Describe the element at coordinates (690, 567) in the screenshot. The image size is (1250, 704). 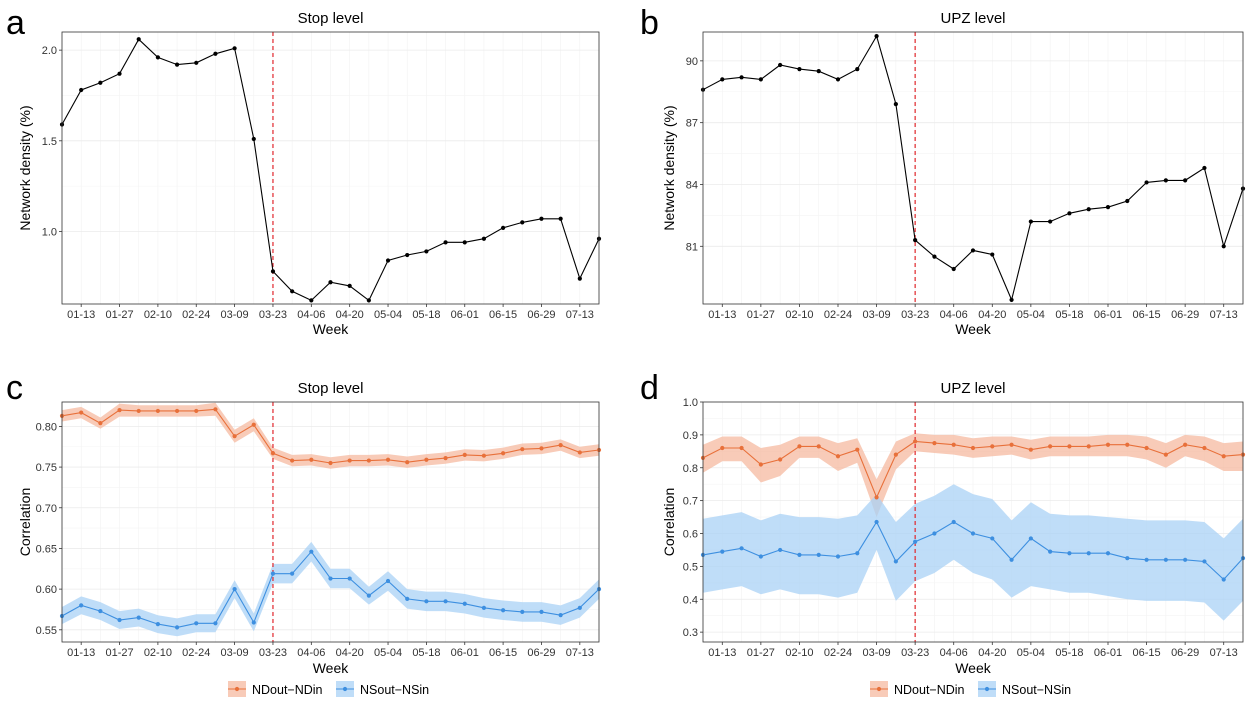
I see `y-tick-label: 0.5` at that location.